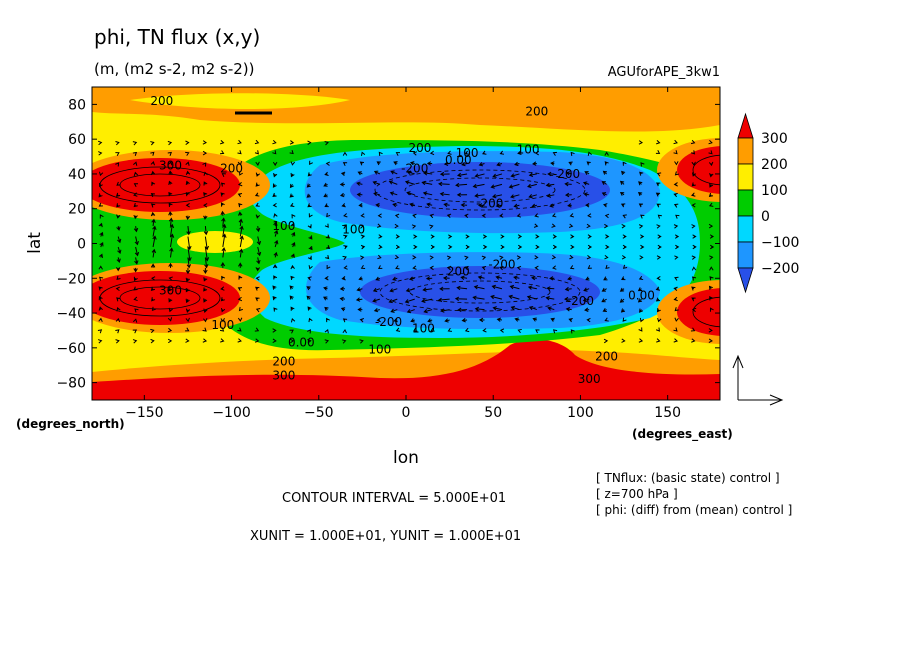 This screenshot has height=654, width=904. Describe the element at coordinates (70, 424) in the screenshot. I see `y-unit-label: (degrees_north)` at that location.